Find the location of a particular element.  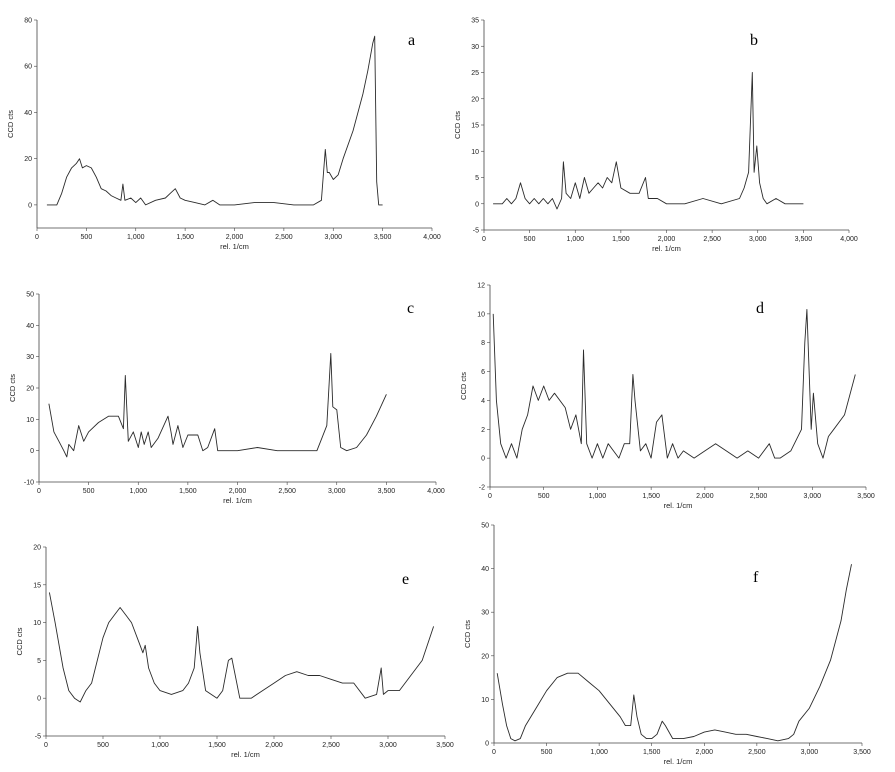

panel-label: e is located at coordinates (405, 579).